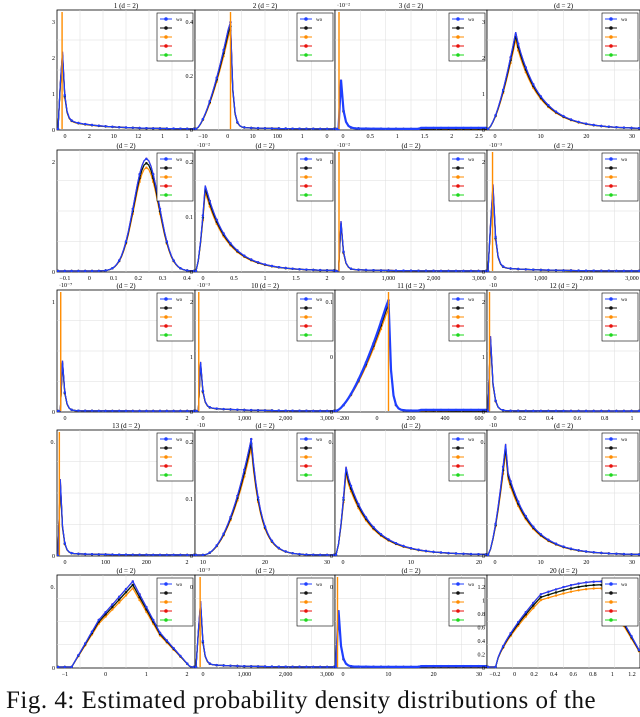 Image resolution: width=640 pixels, height=717 pixels. What do you see at coordinates (495, 279) in the screenshot?
I see `x-tick-label: 0` at bounding box center [495, 279].